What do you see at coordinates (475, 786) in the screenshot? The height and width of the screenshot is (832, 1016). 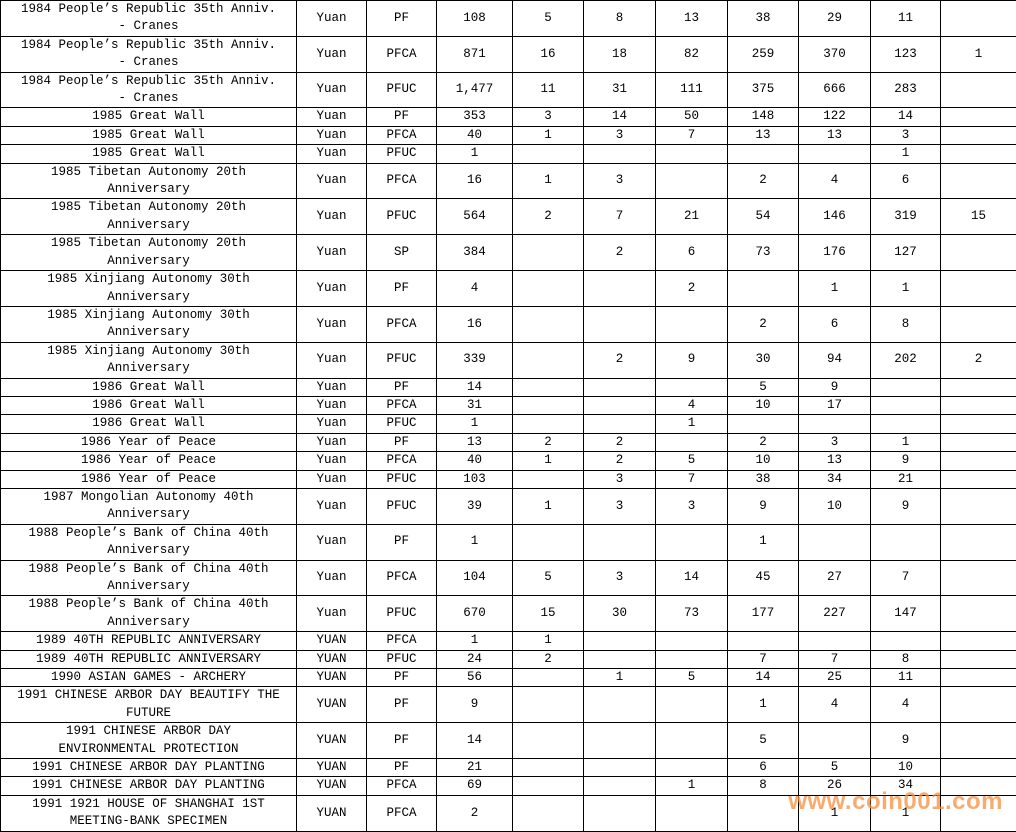 I see `total-count-cell: 69` at bounding box center [475, 786].